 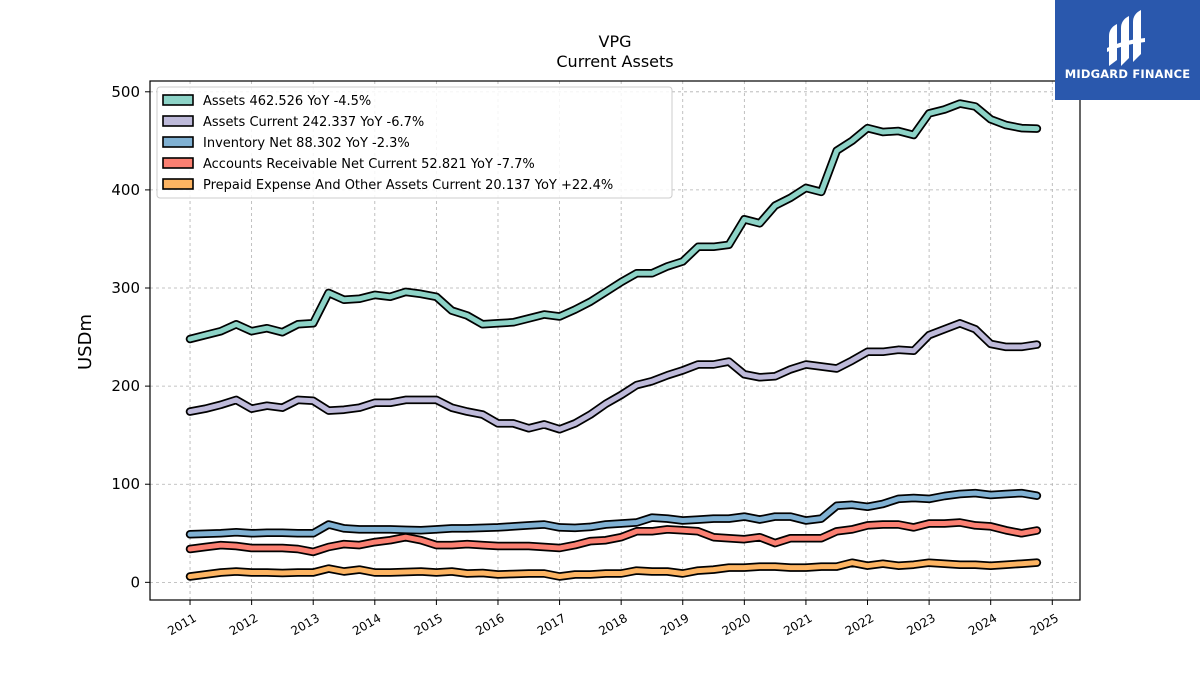 I want to click on x-tick-label: 2018, so click(x=612, y=624).